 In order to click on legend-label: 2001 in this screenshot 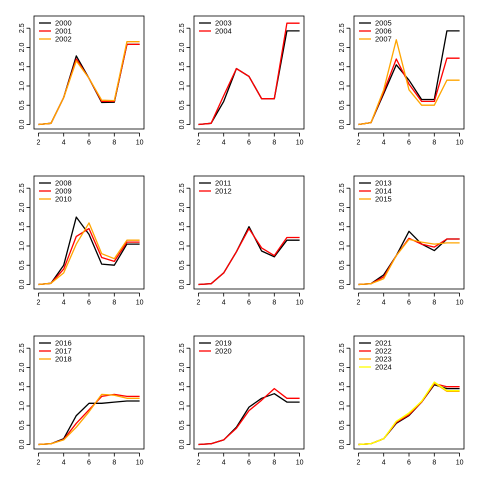, I will do `click(63, 31)`.